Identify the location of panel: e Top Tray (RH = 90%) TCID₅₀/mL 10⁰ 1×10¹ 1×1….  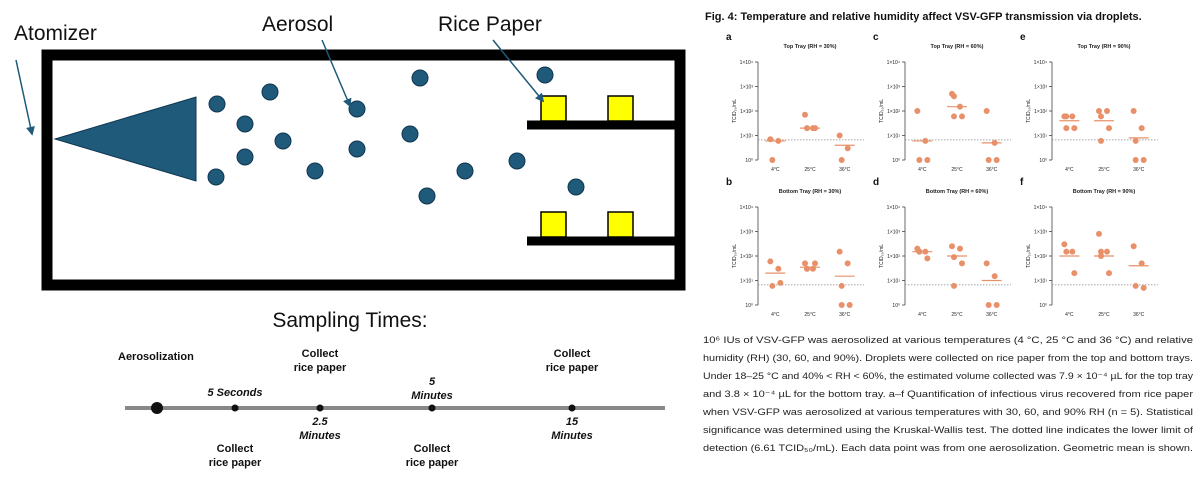
(1089, 102).